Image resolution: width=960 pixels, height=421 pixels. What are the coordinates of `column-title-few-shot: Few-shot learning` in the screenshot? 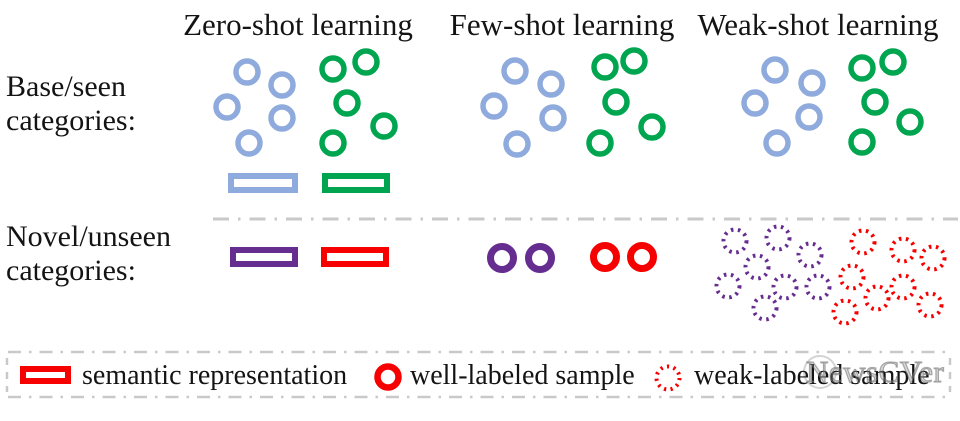 It's located at (562, 24).